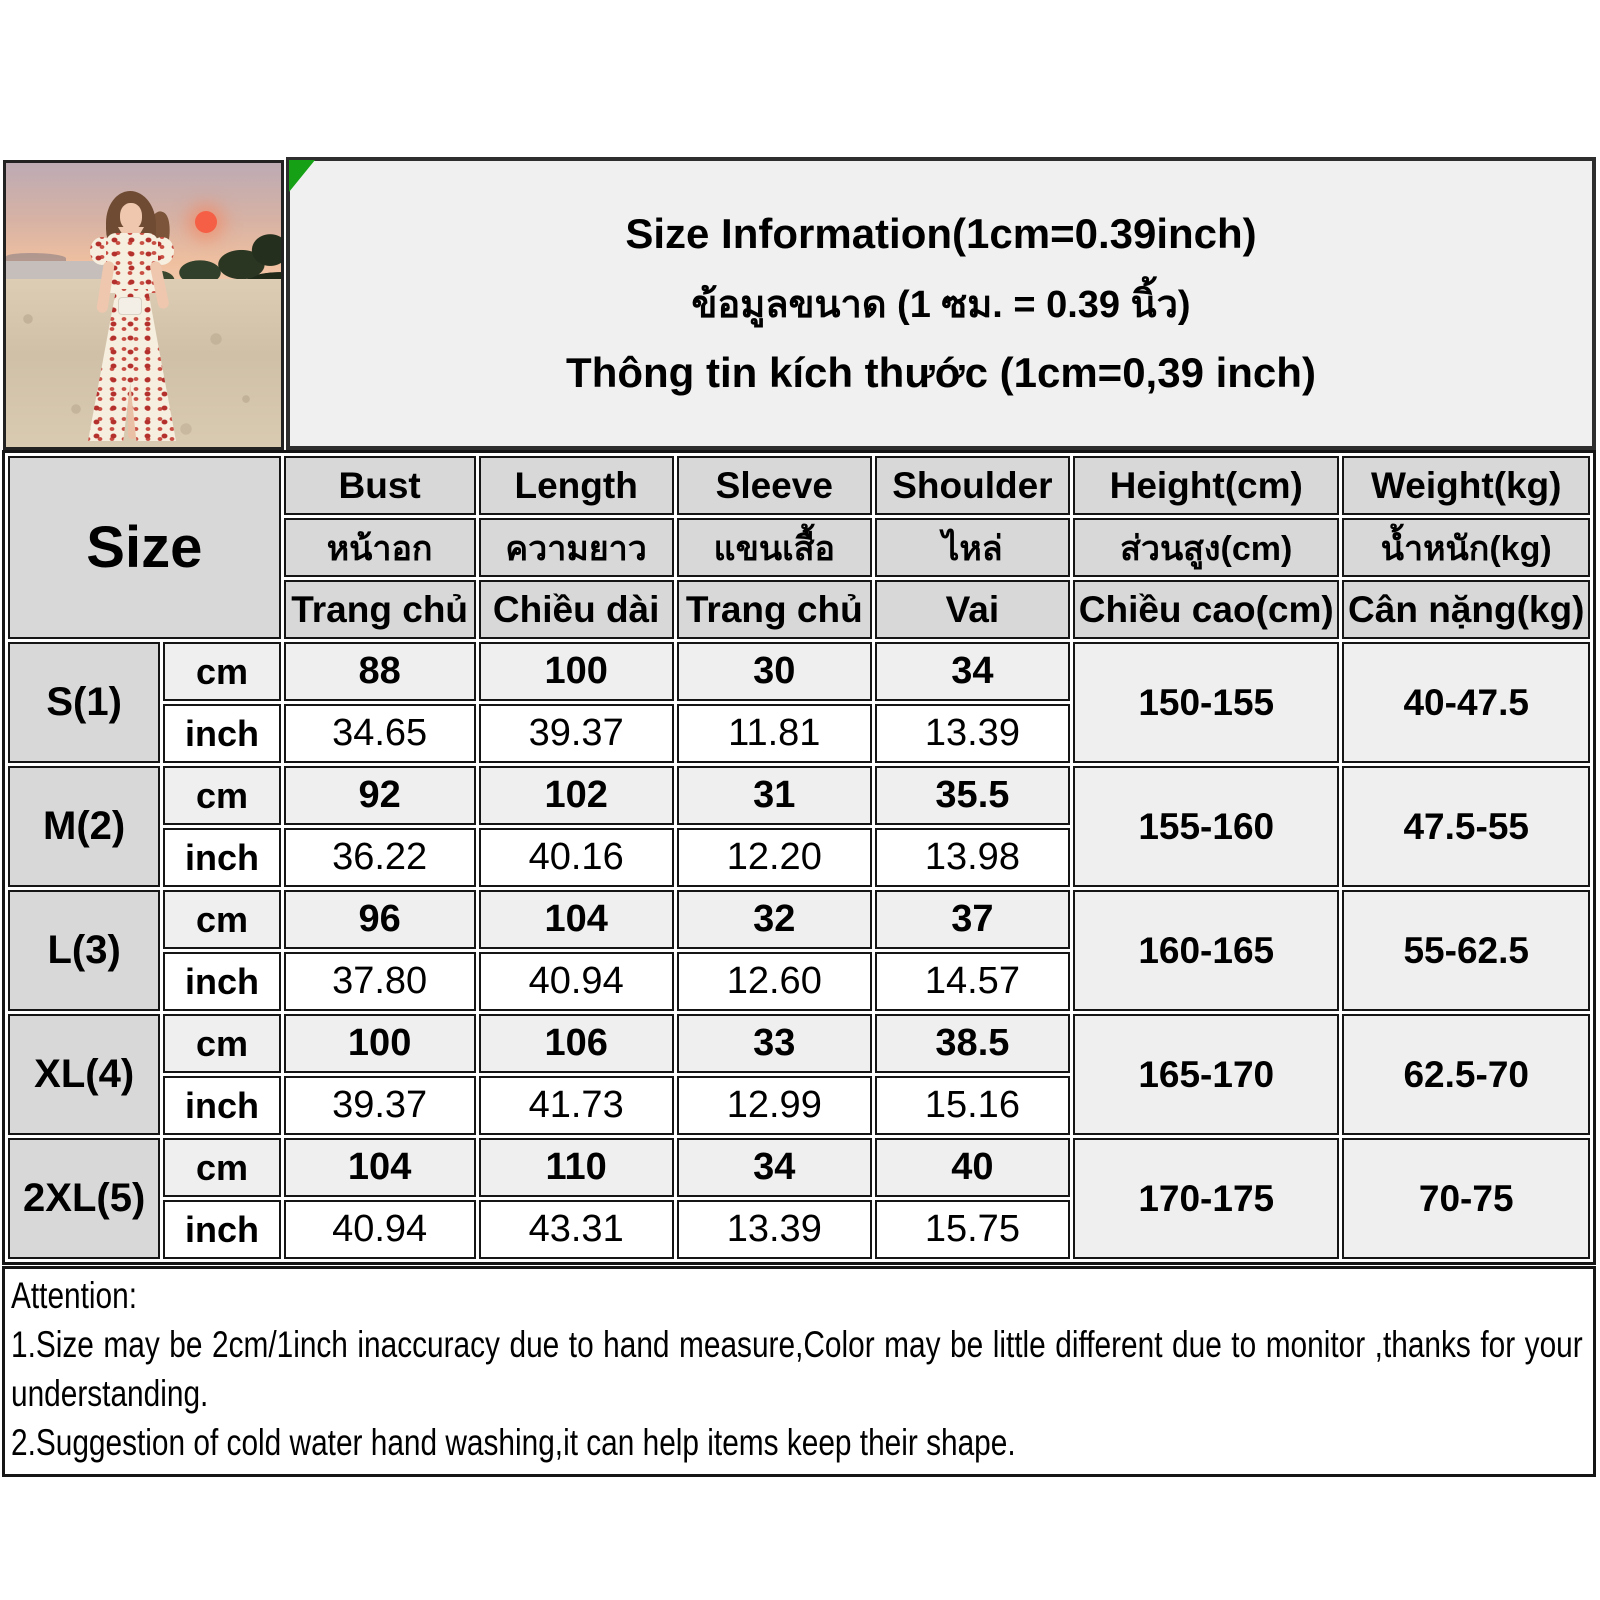 The image size is (1600, 1600). What do you see at coordinates (774, 981) in the screenshot?
I see `sleeve-inch-cell: 12.60` at bounding box center [774, 981].